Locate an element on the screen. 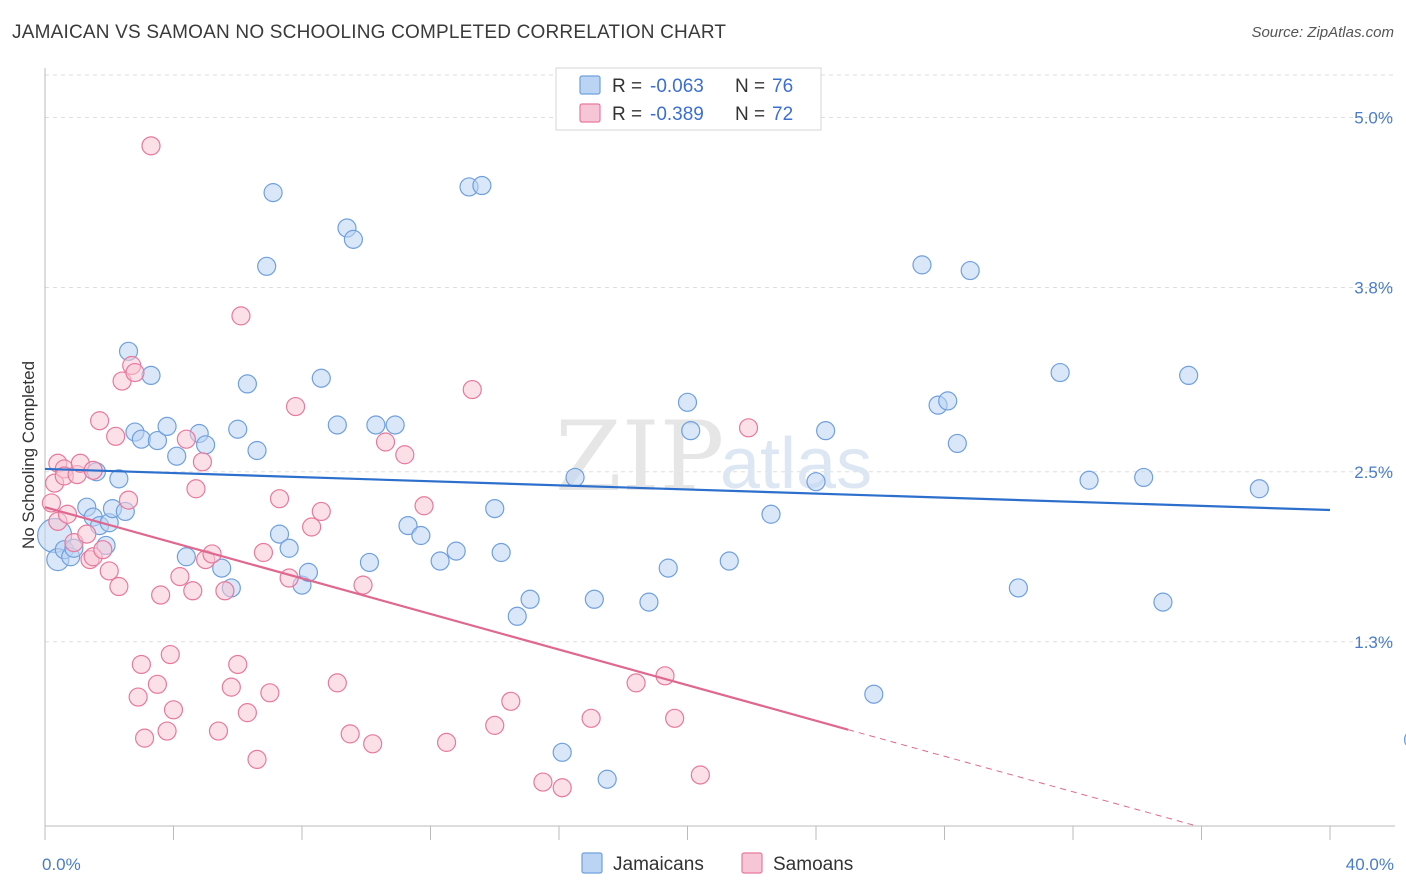 This screenshot has height=892, width=1406. series-legend: Jamaicans Samoans is located at coordinates (717, 863).